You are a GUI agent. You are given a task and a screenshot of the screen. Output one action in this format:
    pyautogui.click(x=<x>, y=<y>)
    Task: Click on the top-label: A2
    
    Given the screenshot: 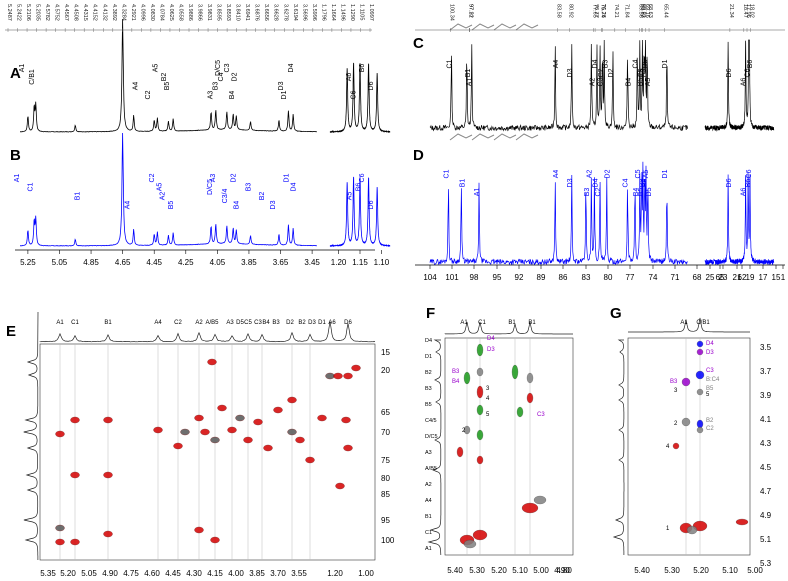 What is the action you would take?
    pyautogui.click(x=199, y=323)
    